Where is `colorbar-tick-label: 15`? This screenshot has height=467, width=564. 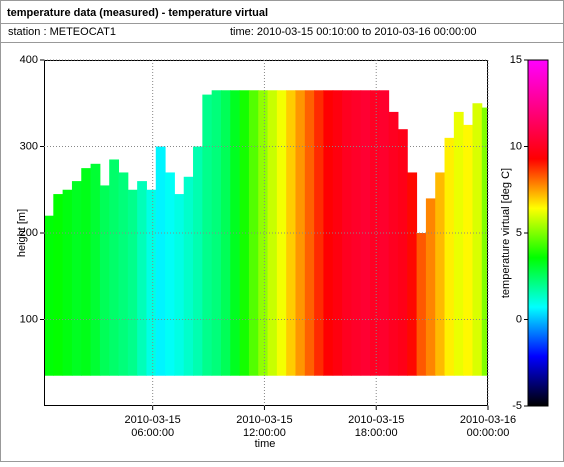
colorbar-tick-label: 15 is located at coordinates (516, 60).